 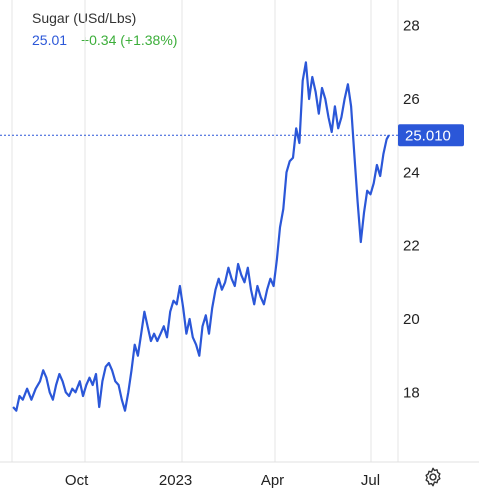 What do you see at coordinates (84, 18) in the screenshot?
I see `chart-title: Sugar (USd/Lbs)` at bounding box center [84, 18].